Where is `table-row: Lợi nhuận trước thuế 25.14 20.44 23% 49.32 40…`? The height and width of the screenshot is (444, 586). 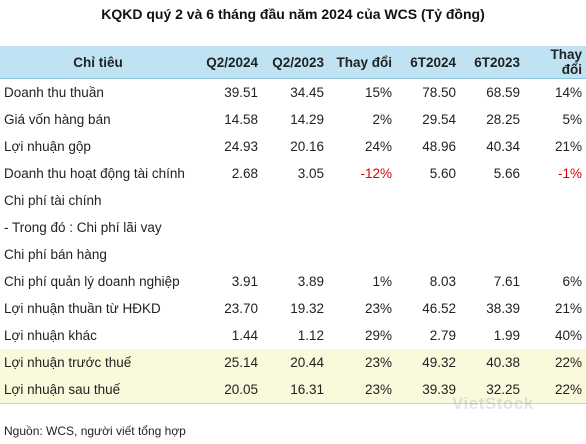
table-row: Lợi nhuận trước thuế 25.14 20.44 23% 49.32 40… is located at coordinates (293, 362).